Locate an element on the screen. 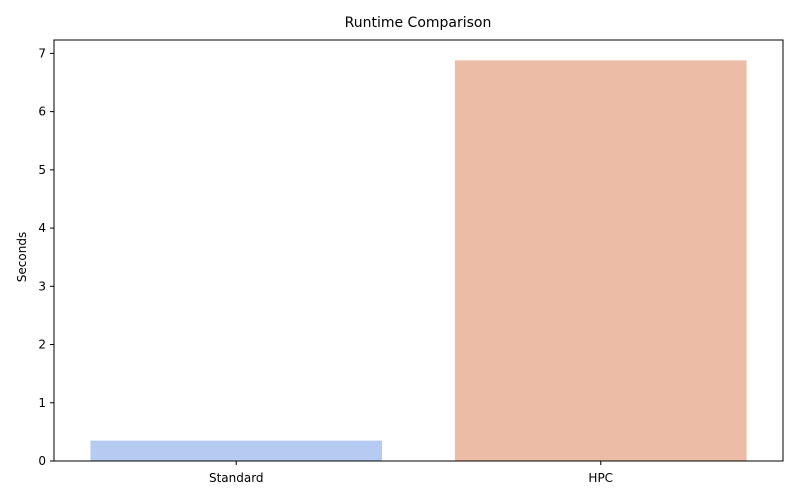 This screenshot has width=800, height=500. chart-title: Runtime Comparison is located at coordinates (418, 23).